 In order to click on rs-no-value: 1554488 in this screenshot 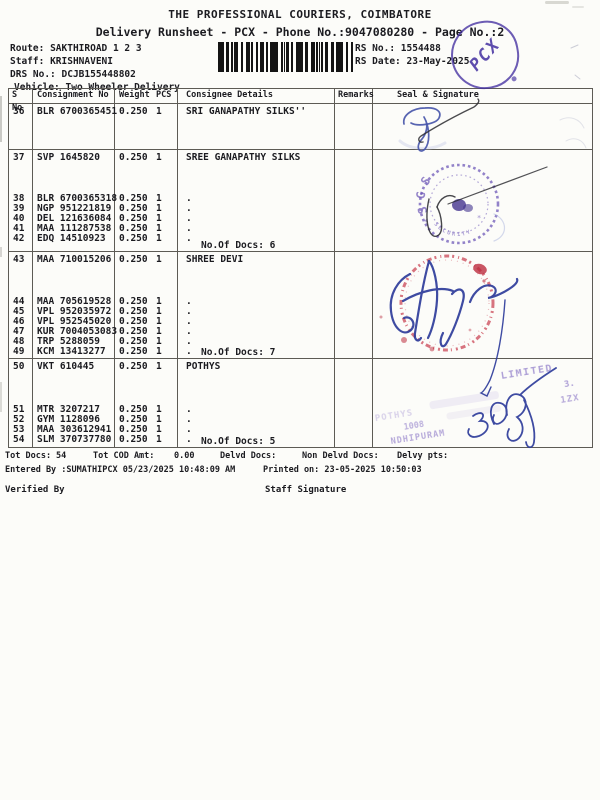, I will do `click(420, 48)`.